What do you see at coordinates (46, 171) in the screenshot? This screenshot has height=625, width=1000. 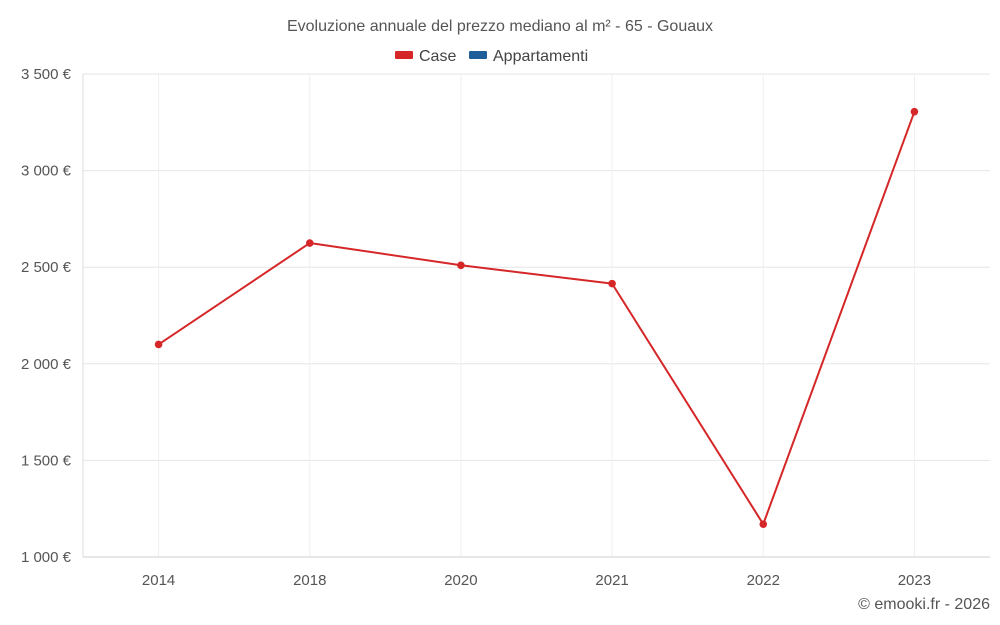 I see `y-tick-label: 3 000 €` at bounding box center [46, 171].